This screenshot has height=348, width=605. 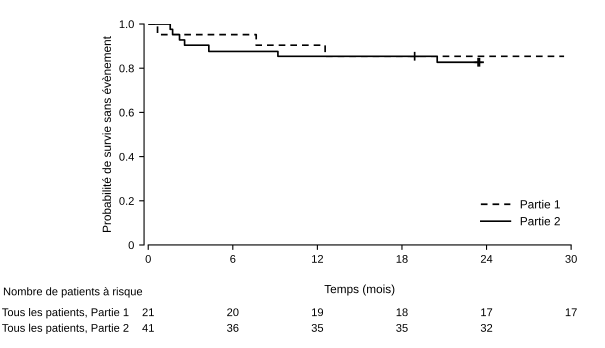 What do you see at coordinates (73, 292) in the screenshot?
I see `text: Nombre de patients à risque` at bounding box center [73, 292].